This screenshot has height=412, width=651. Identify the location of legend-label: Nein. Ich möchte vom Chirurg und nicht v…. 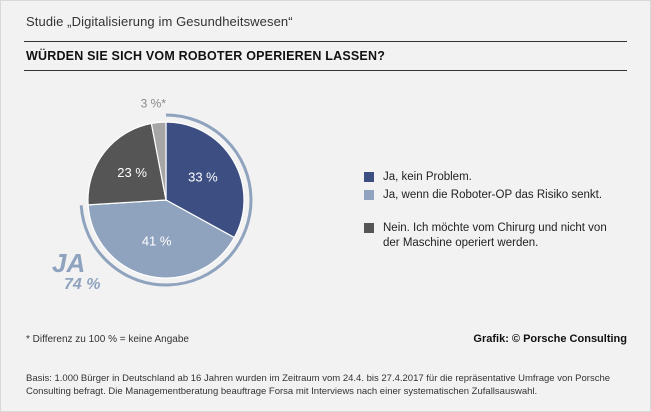
(495, 235).